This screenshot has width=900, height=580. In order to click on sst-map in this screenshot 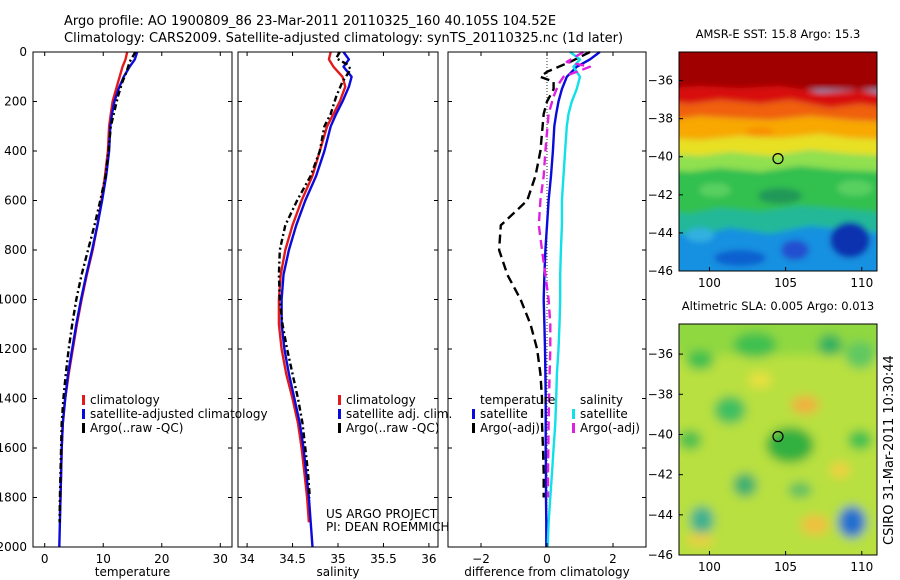, I will do `click(778, 161)`.